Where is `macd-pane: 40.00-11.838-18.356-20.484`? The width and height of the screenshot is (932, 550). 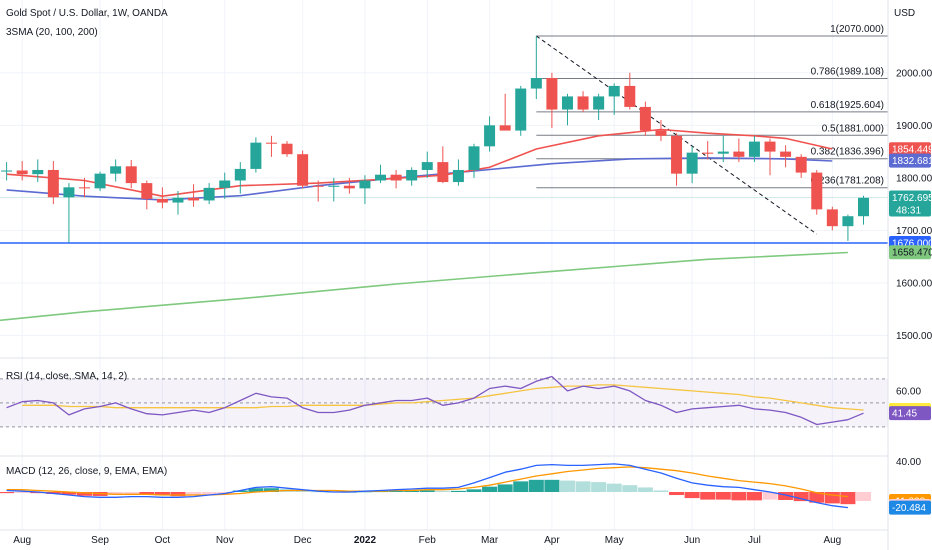 macd-pane: 40.00-11.838-18.356-20.484 is located at coordinates (465, 486).